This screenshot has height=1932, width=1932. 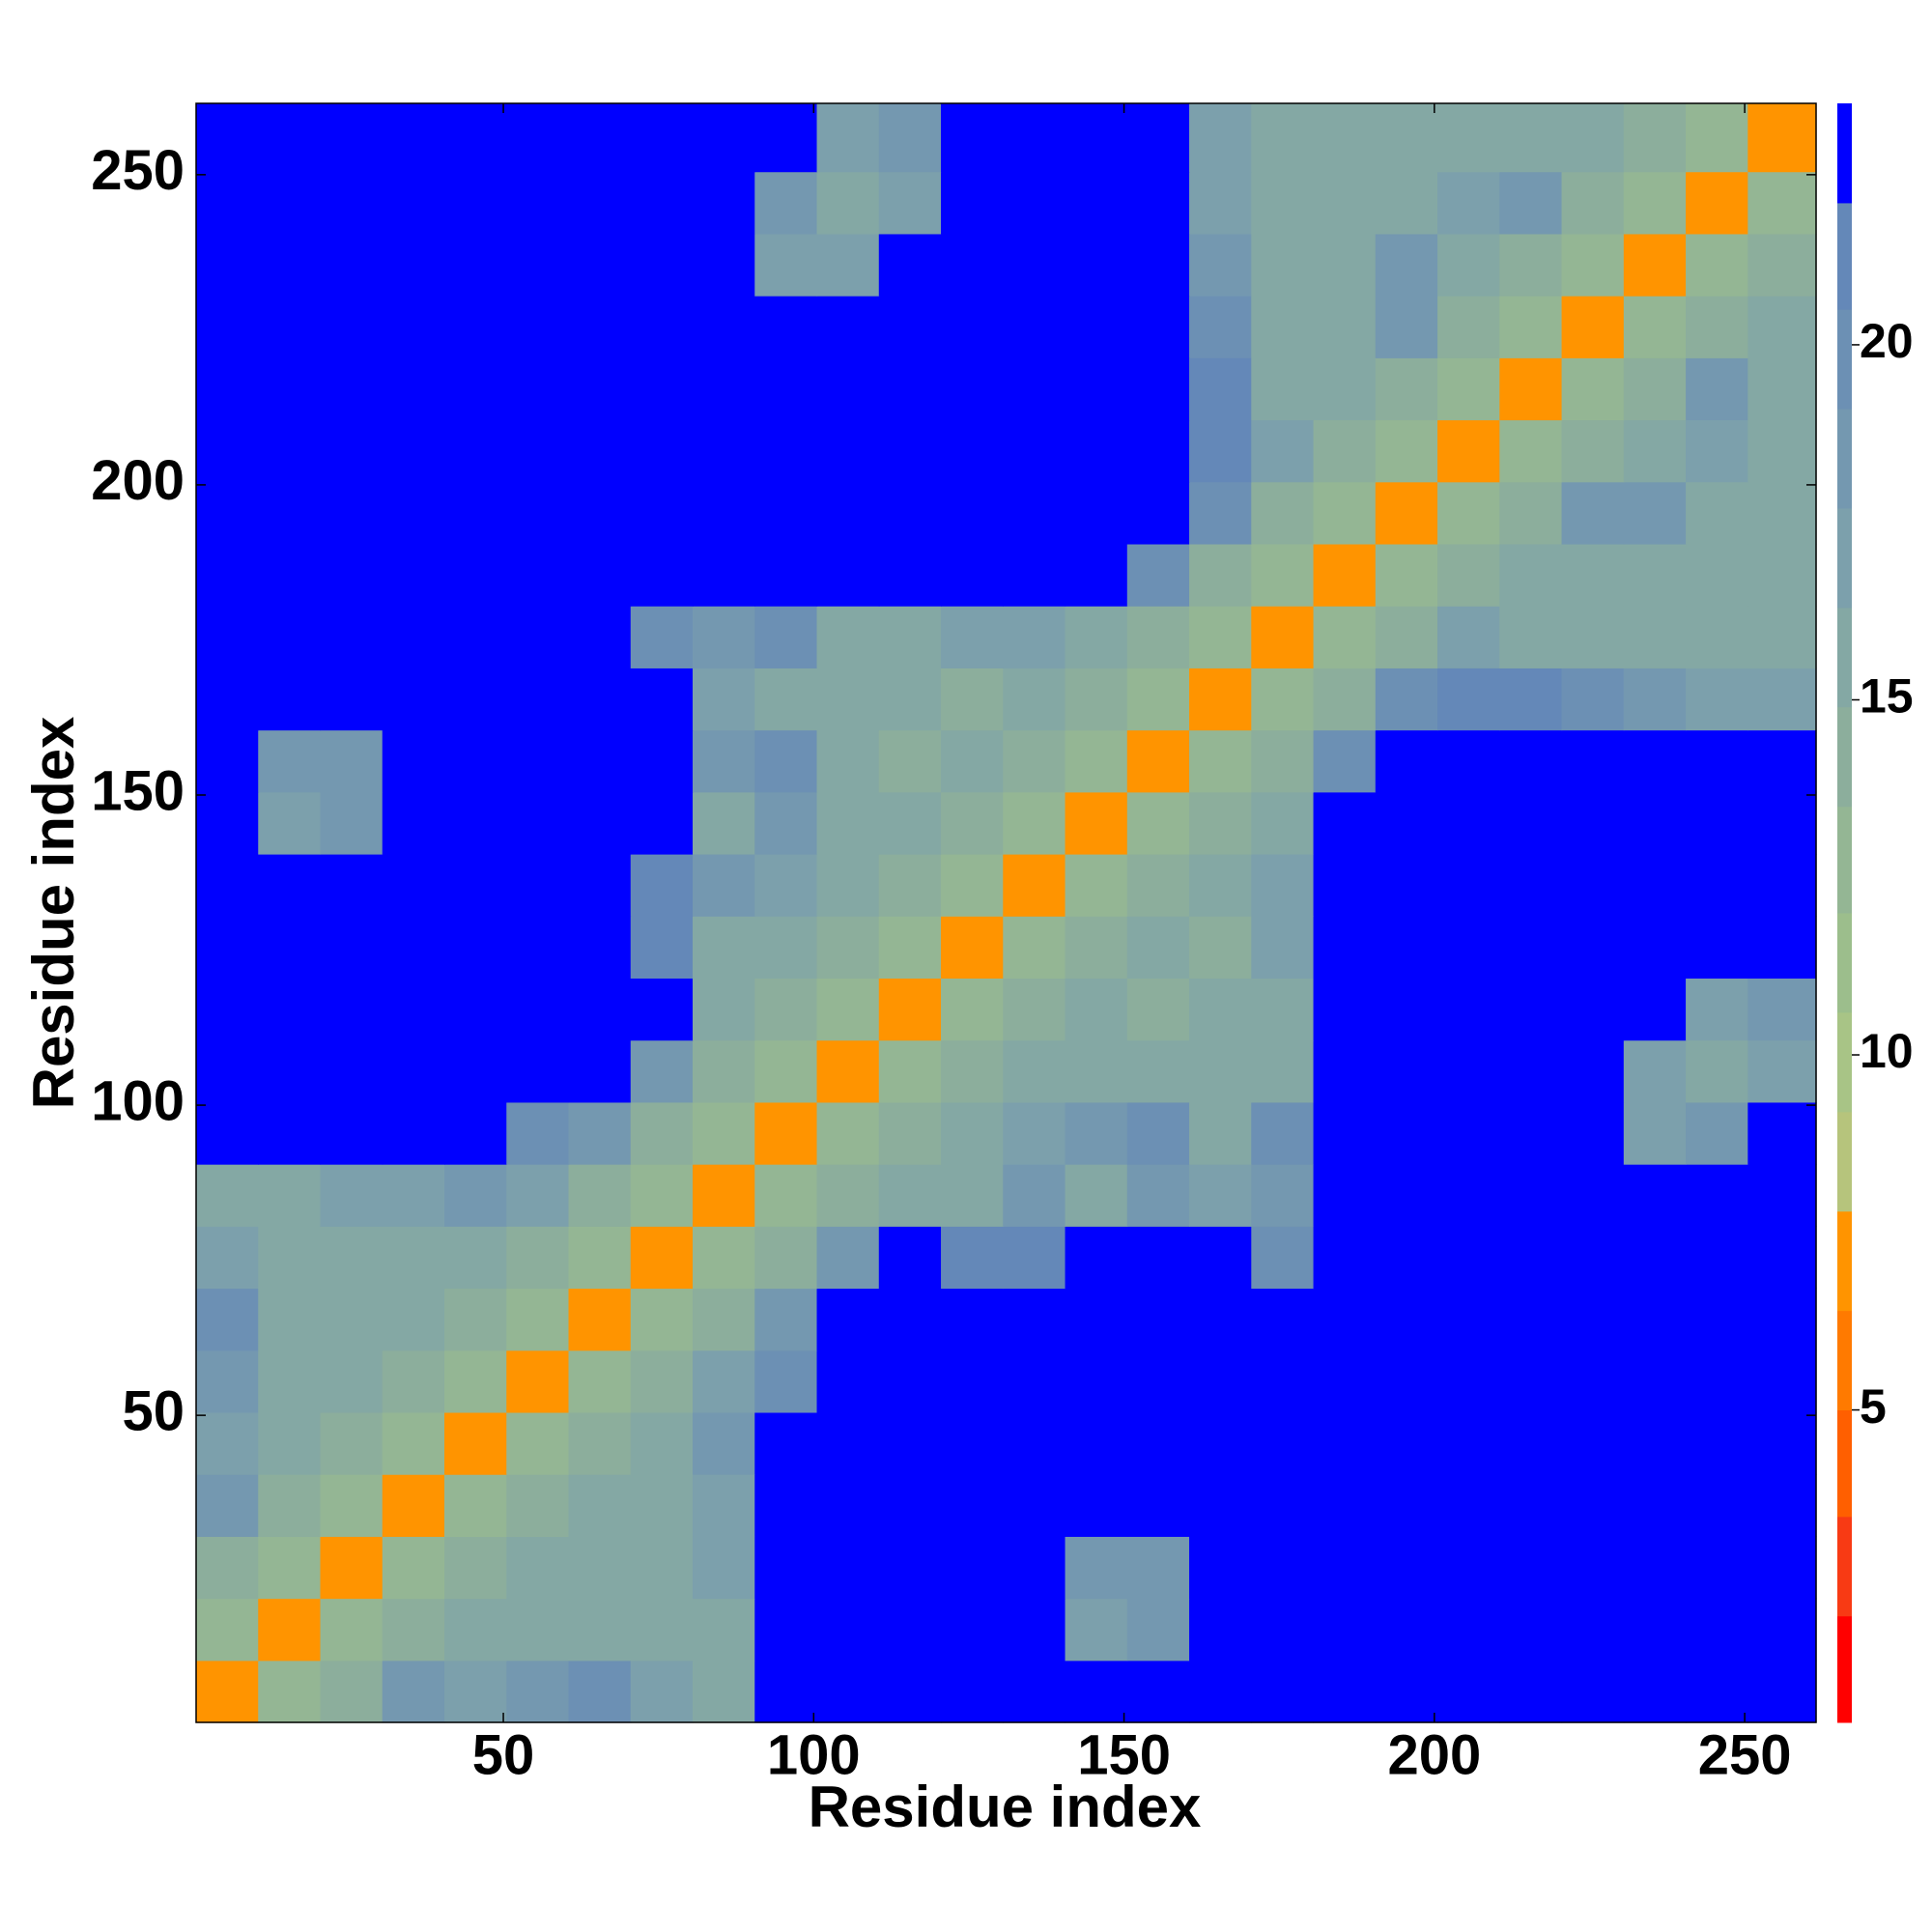 I want to click on y-tick-label: 100, so click(x=138, y=1100).